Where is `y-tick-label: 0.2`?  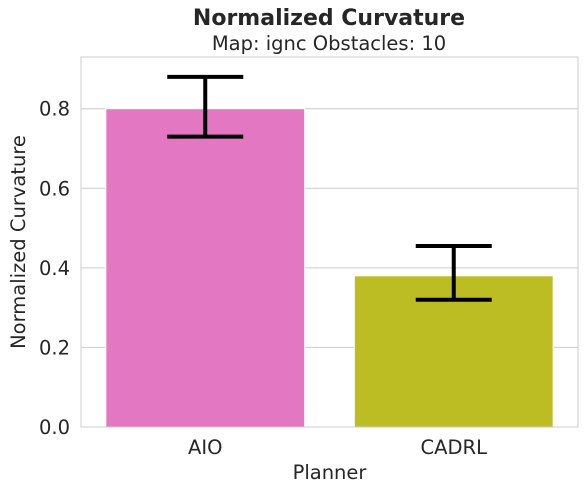
y-tick-label: 0.2 is located at coordinates (54, 347).